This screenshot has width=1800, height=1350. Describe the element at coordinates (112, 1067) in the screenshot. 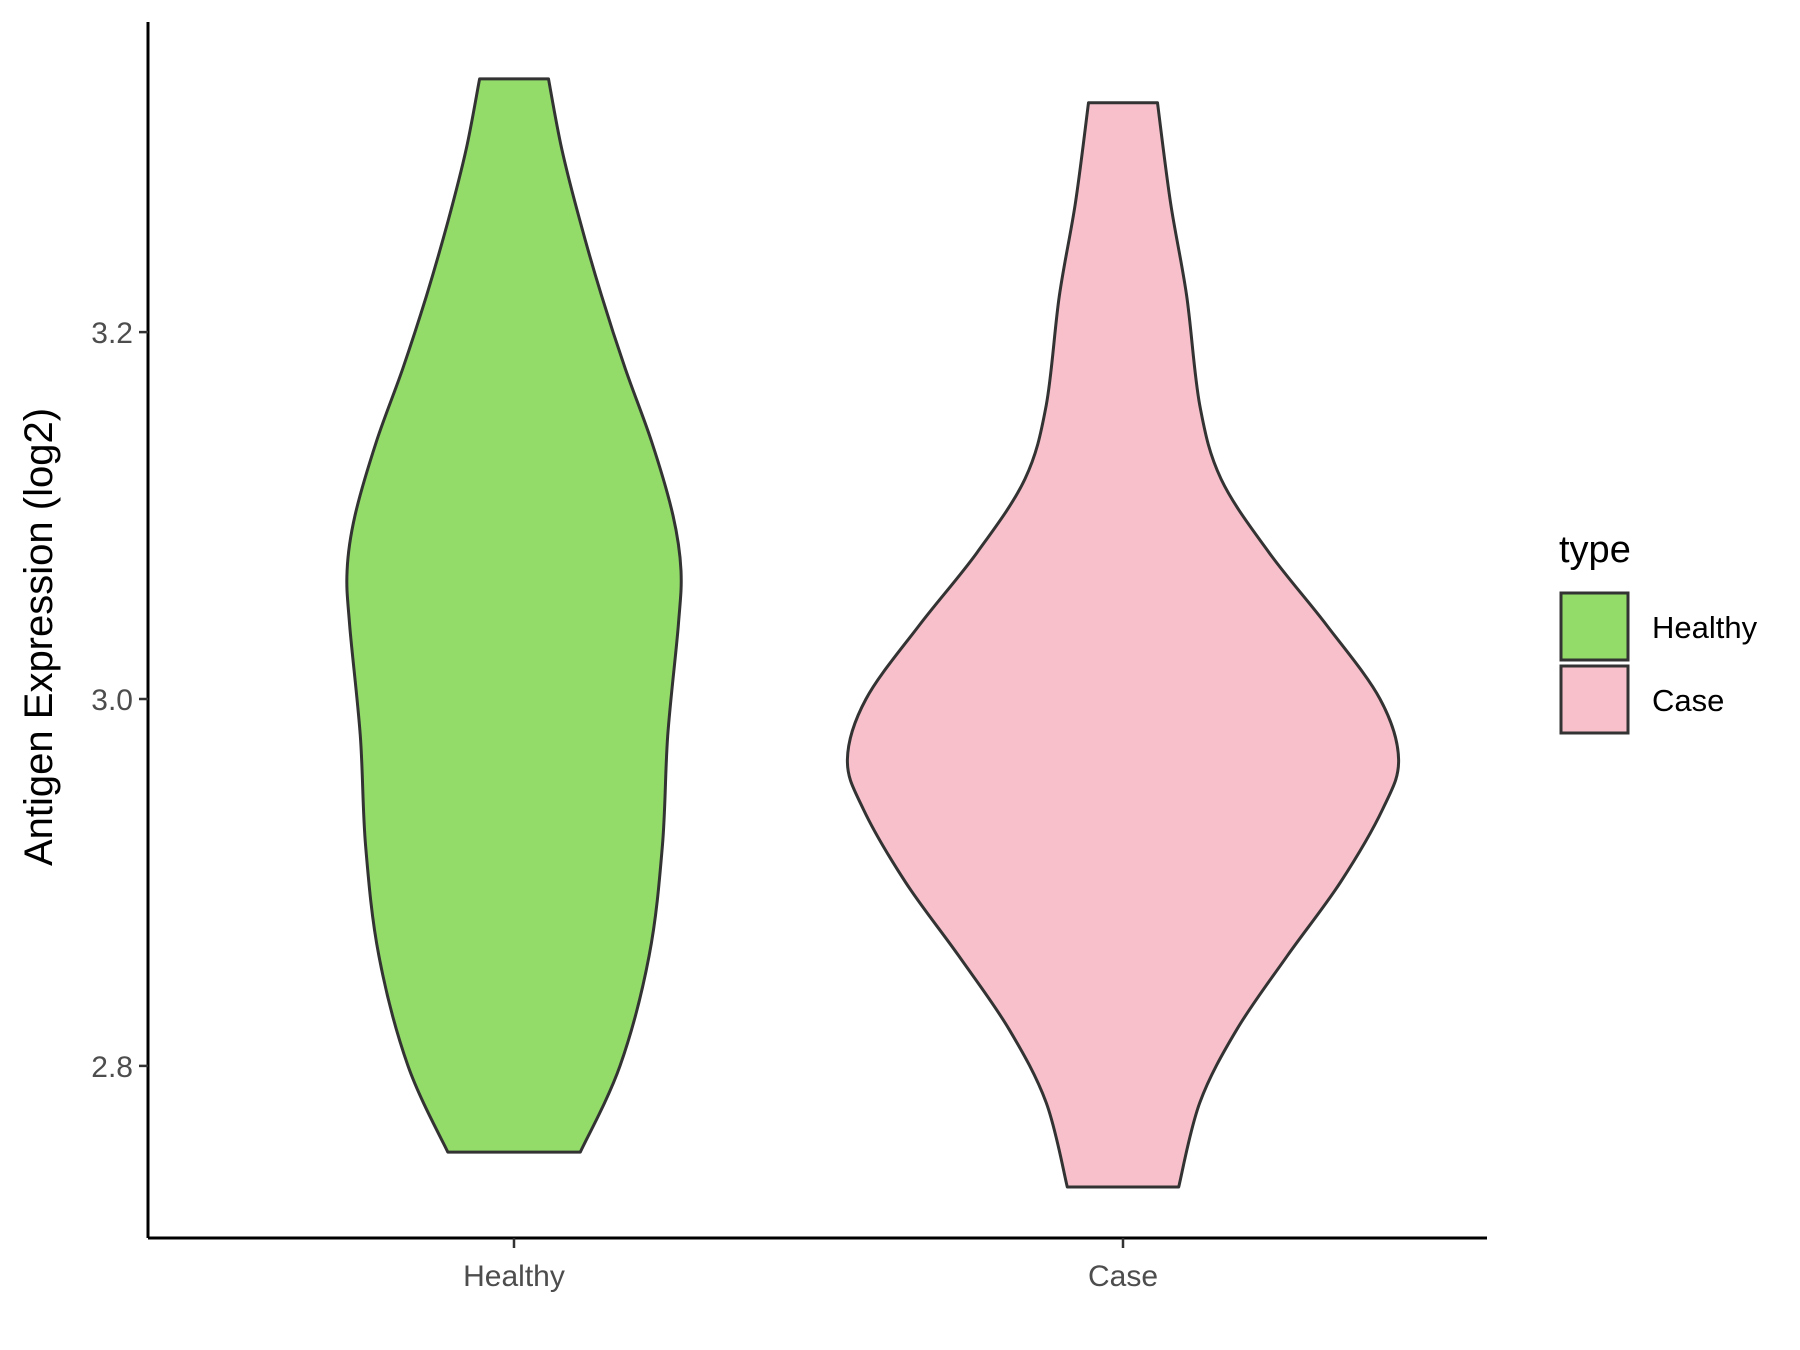

I see `y-tick-label: 2.8` at that location.